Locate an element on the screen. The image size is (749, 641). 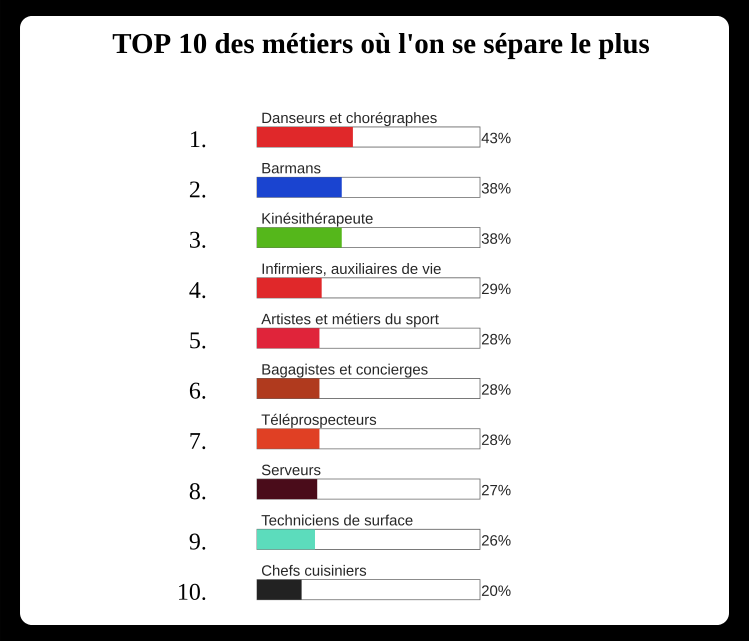
y-tick-label: Barmans is located at coordinates (291, 168).